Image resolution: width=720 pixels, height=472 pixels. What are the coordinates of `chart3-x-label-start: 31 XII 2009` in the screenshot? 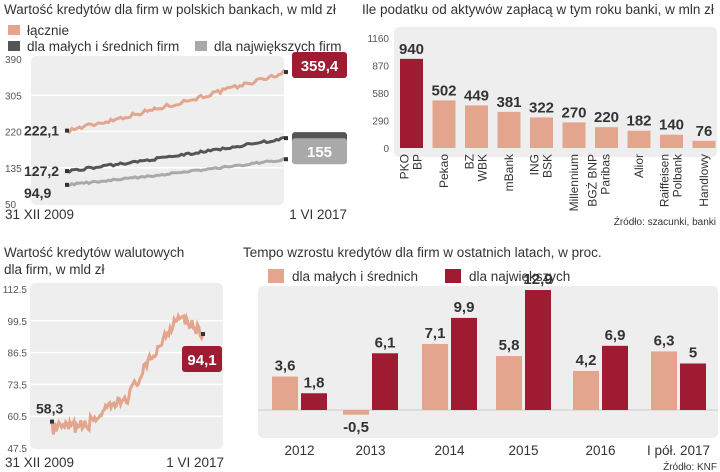 It's located at (39, 462).